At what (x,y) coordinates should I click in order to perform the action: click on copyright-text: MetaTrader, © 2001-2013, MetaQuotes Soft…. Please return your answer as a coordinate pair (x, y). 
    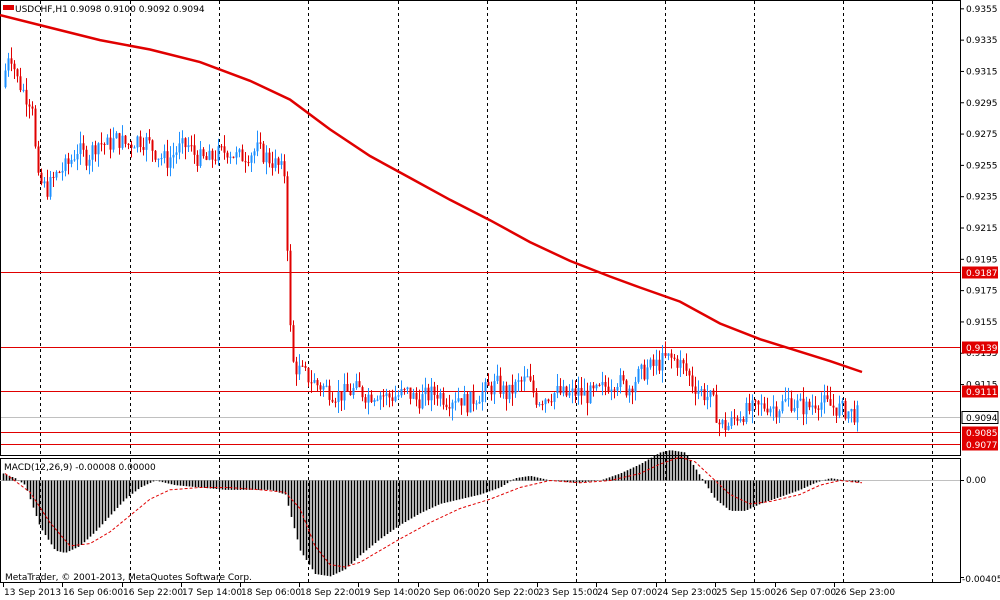
    Looking at the image, I should click on (128, 578).